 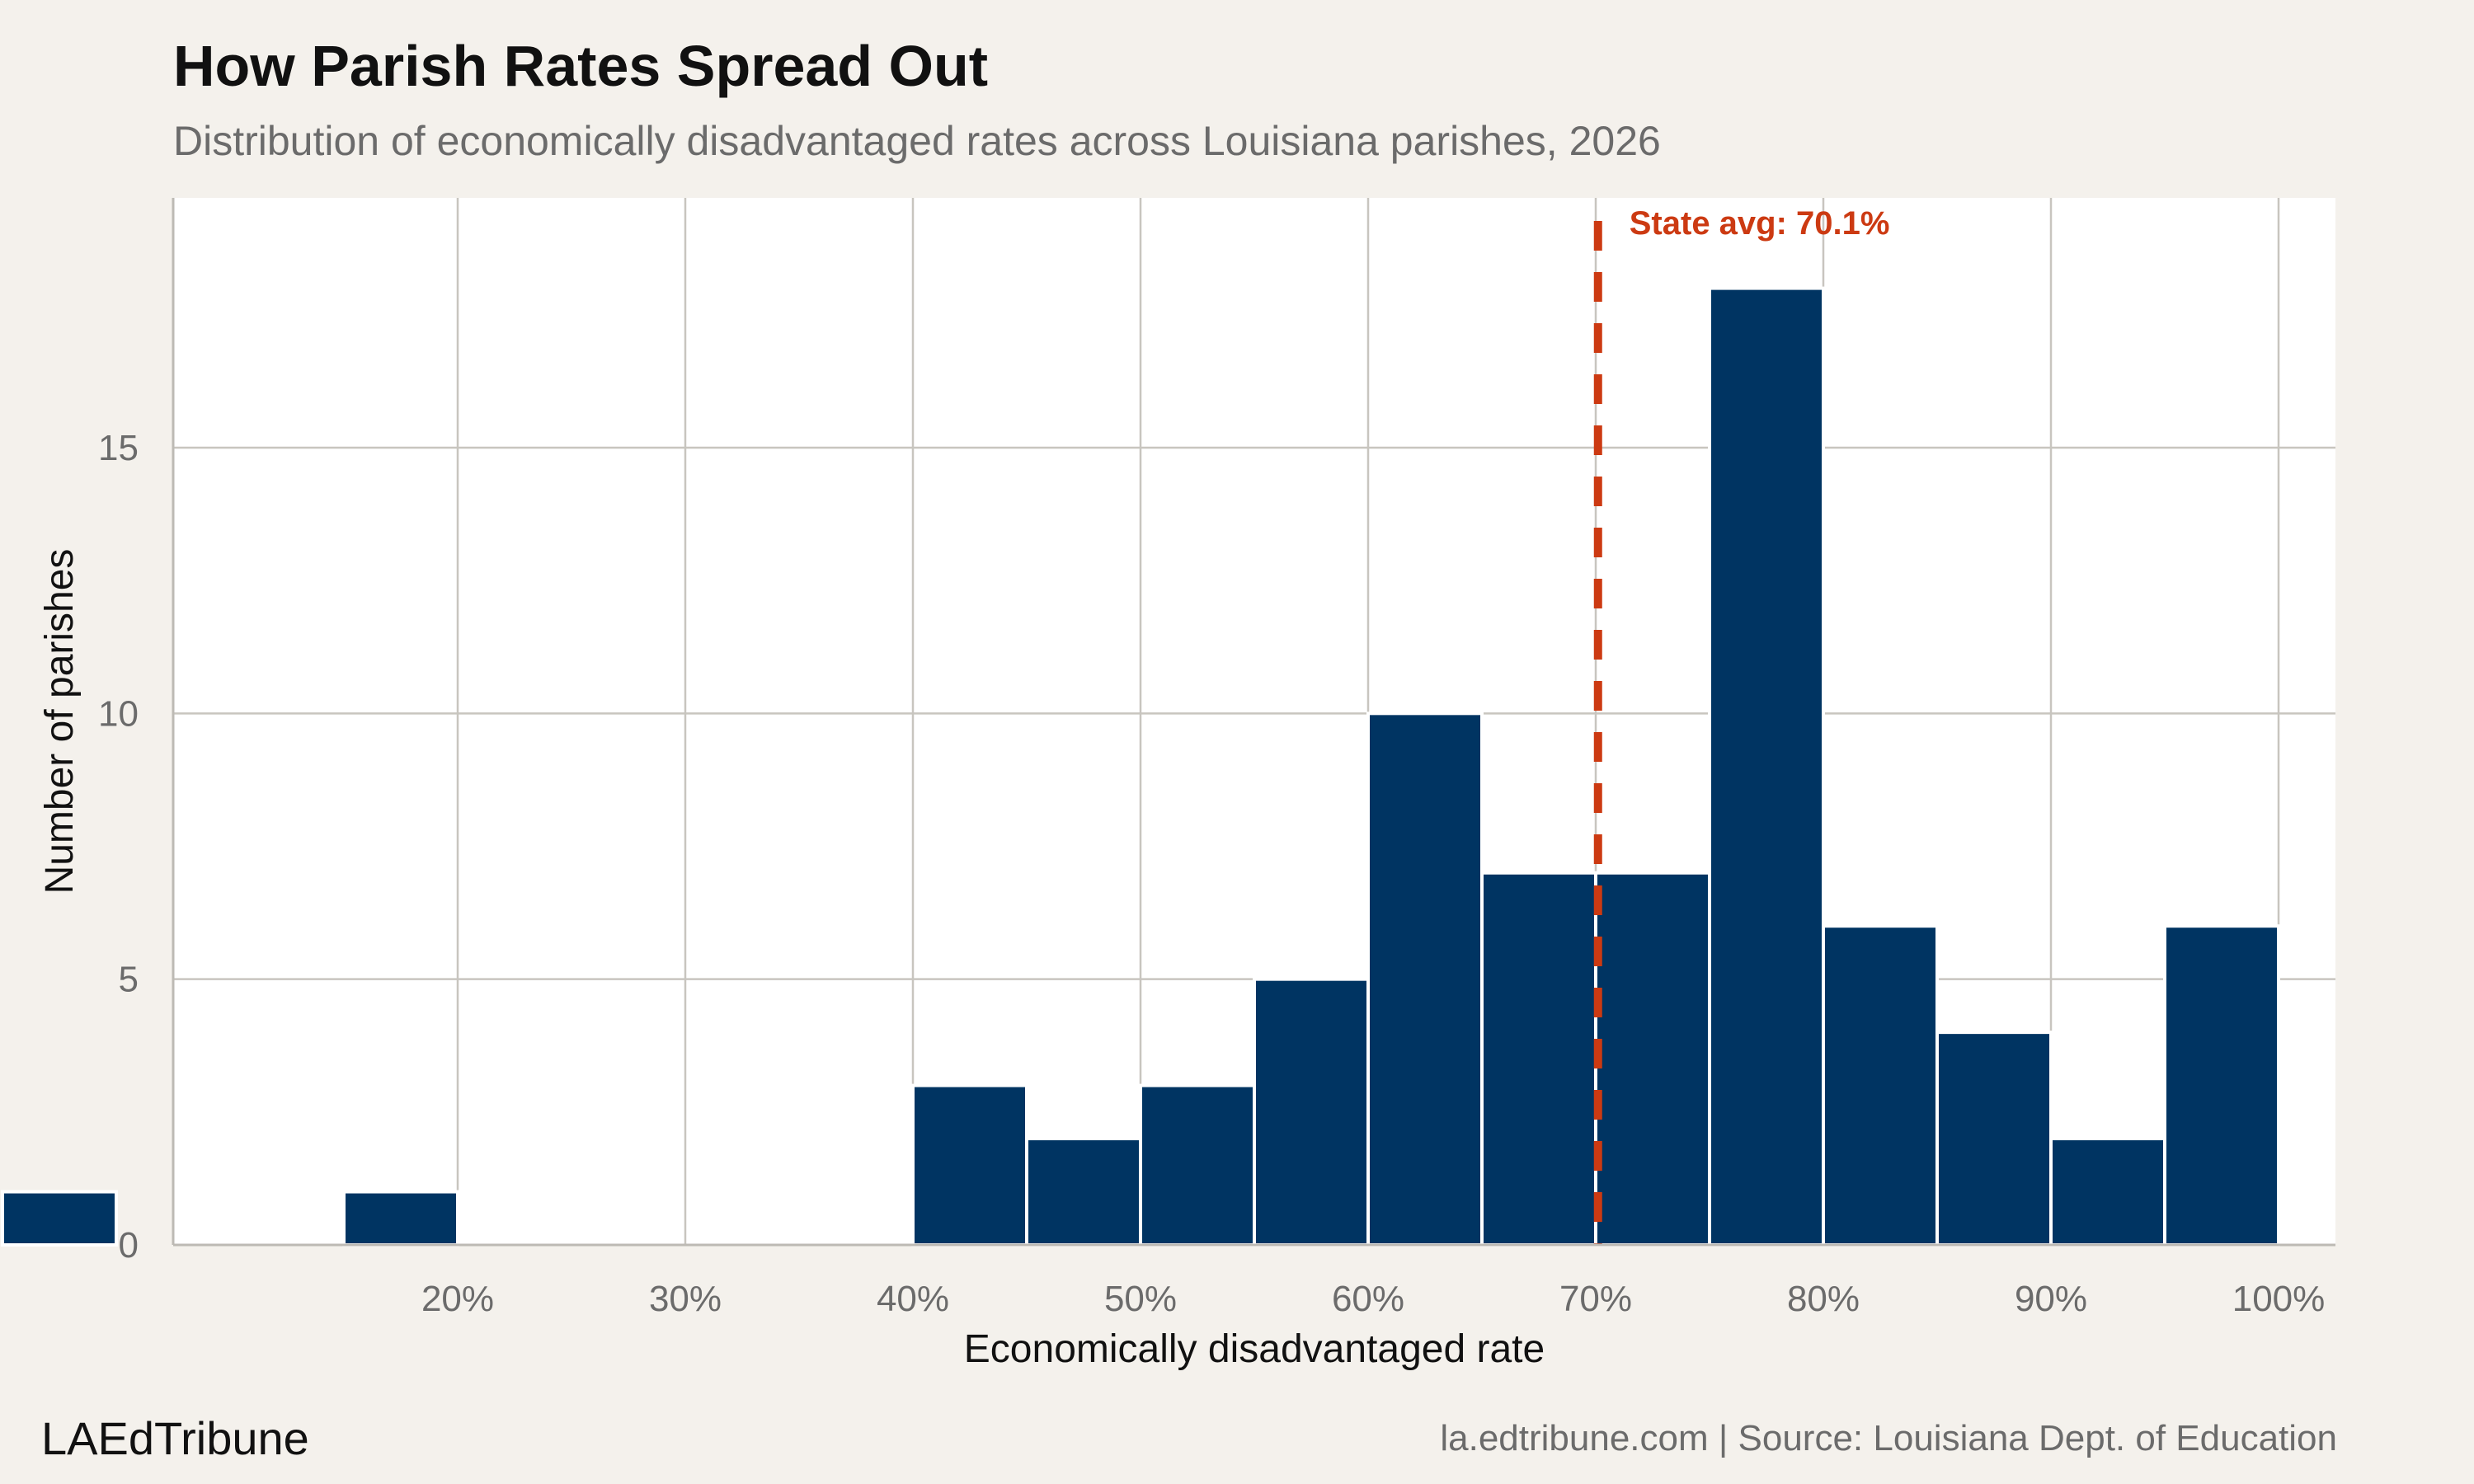 I want to click on x-tick-label: 80%, so click(x=1823, y=1299).